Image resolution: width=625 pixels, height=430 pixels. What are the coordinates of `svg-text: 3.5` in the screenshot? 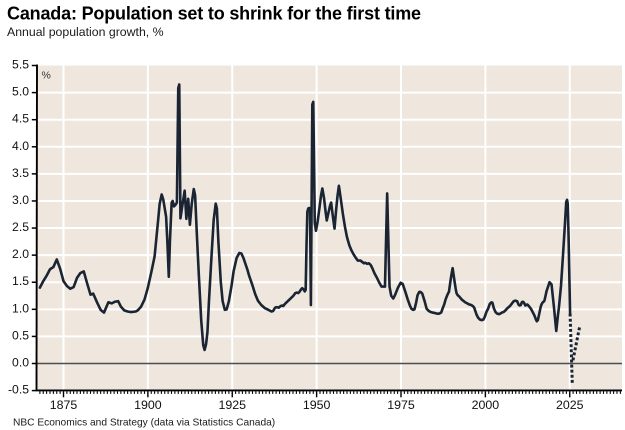 It's located at (20, 173).